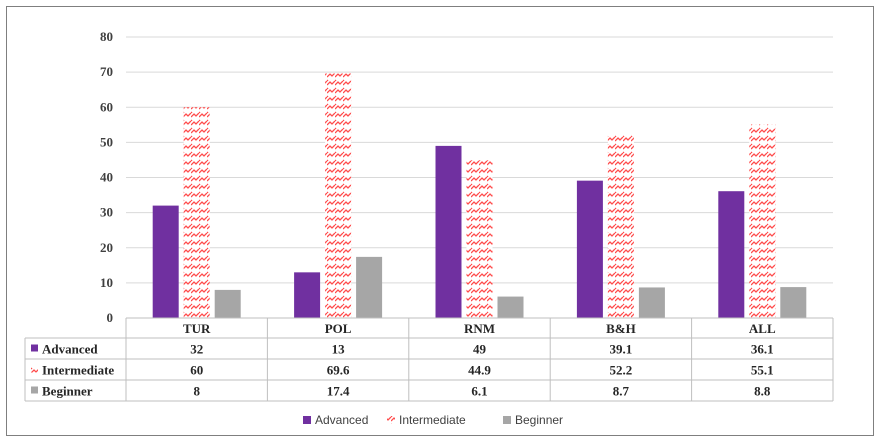  I want to click on table-cell: 8.8, so click(762, 391).